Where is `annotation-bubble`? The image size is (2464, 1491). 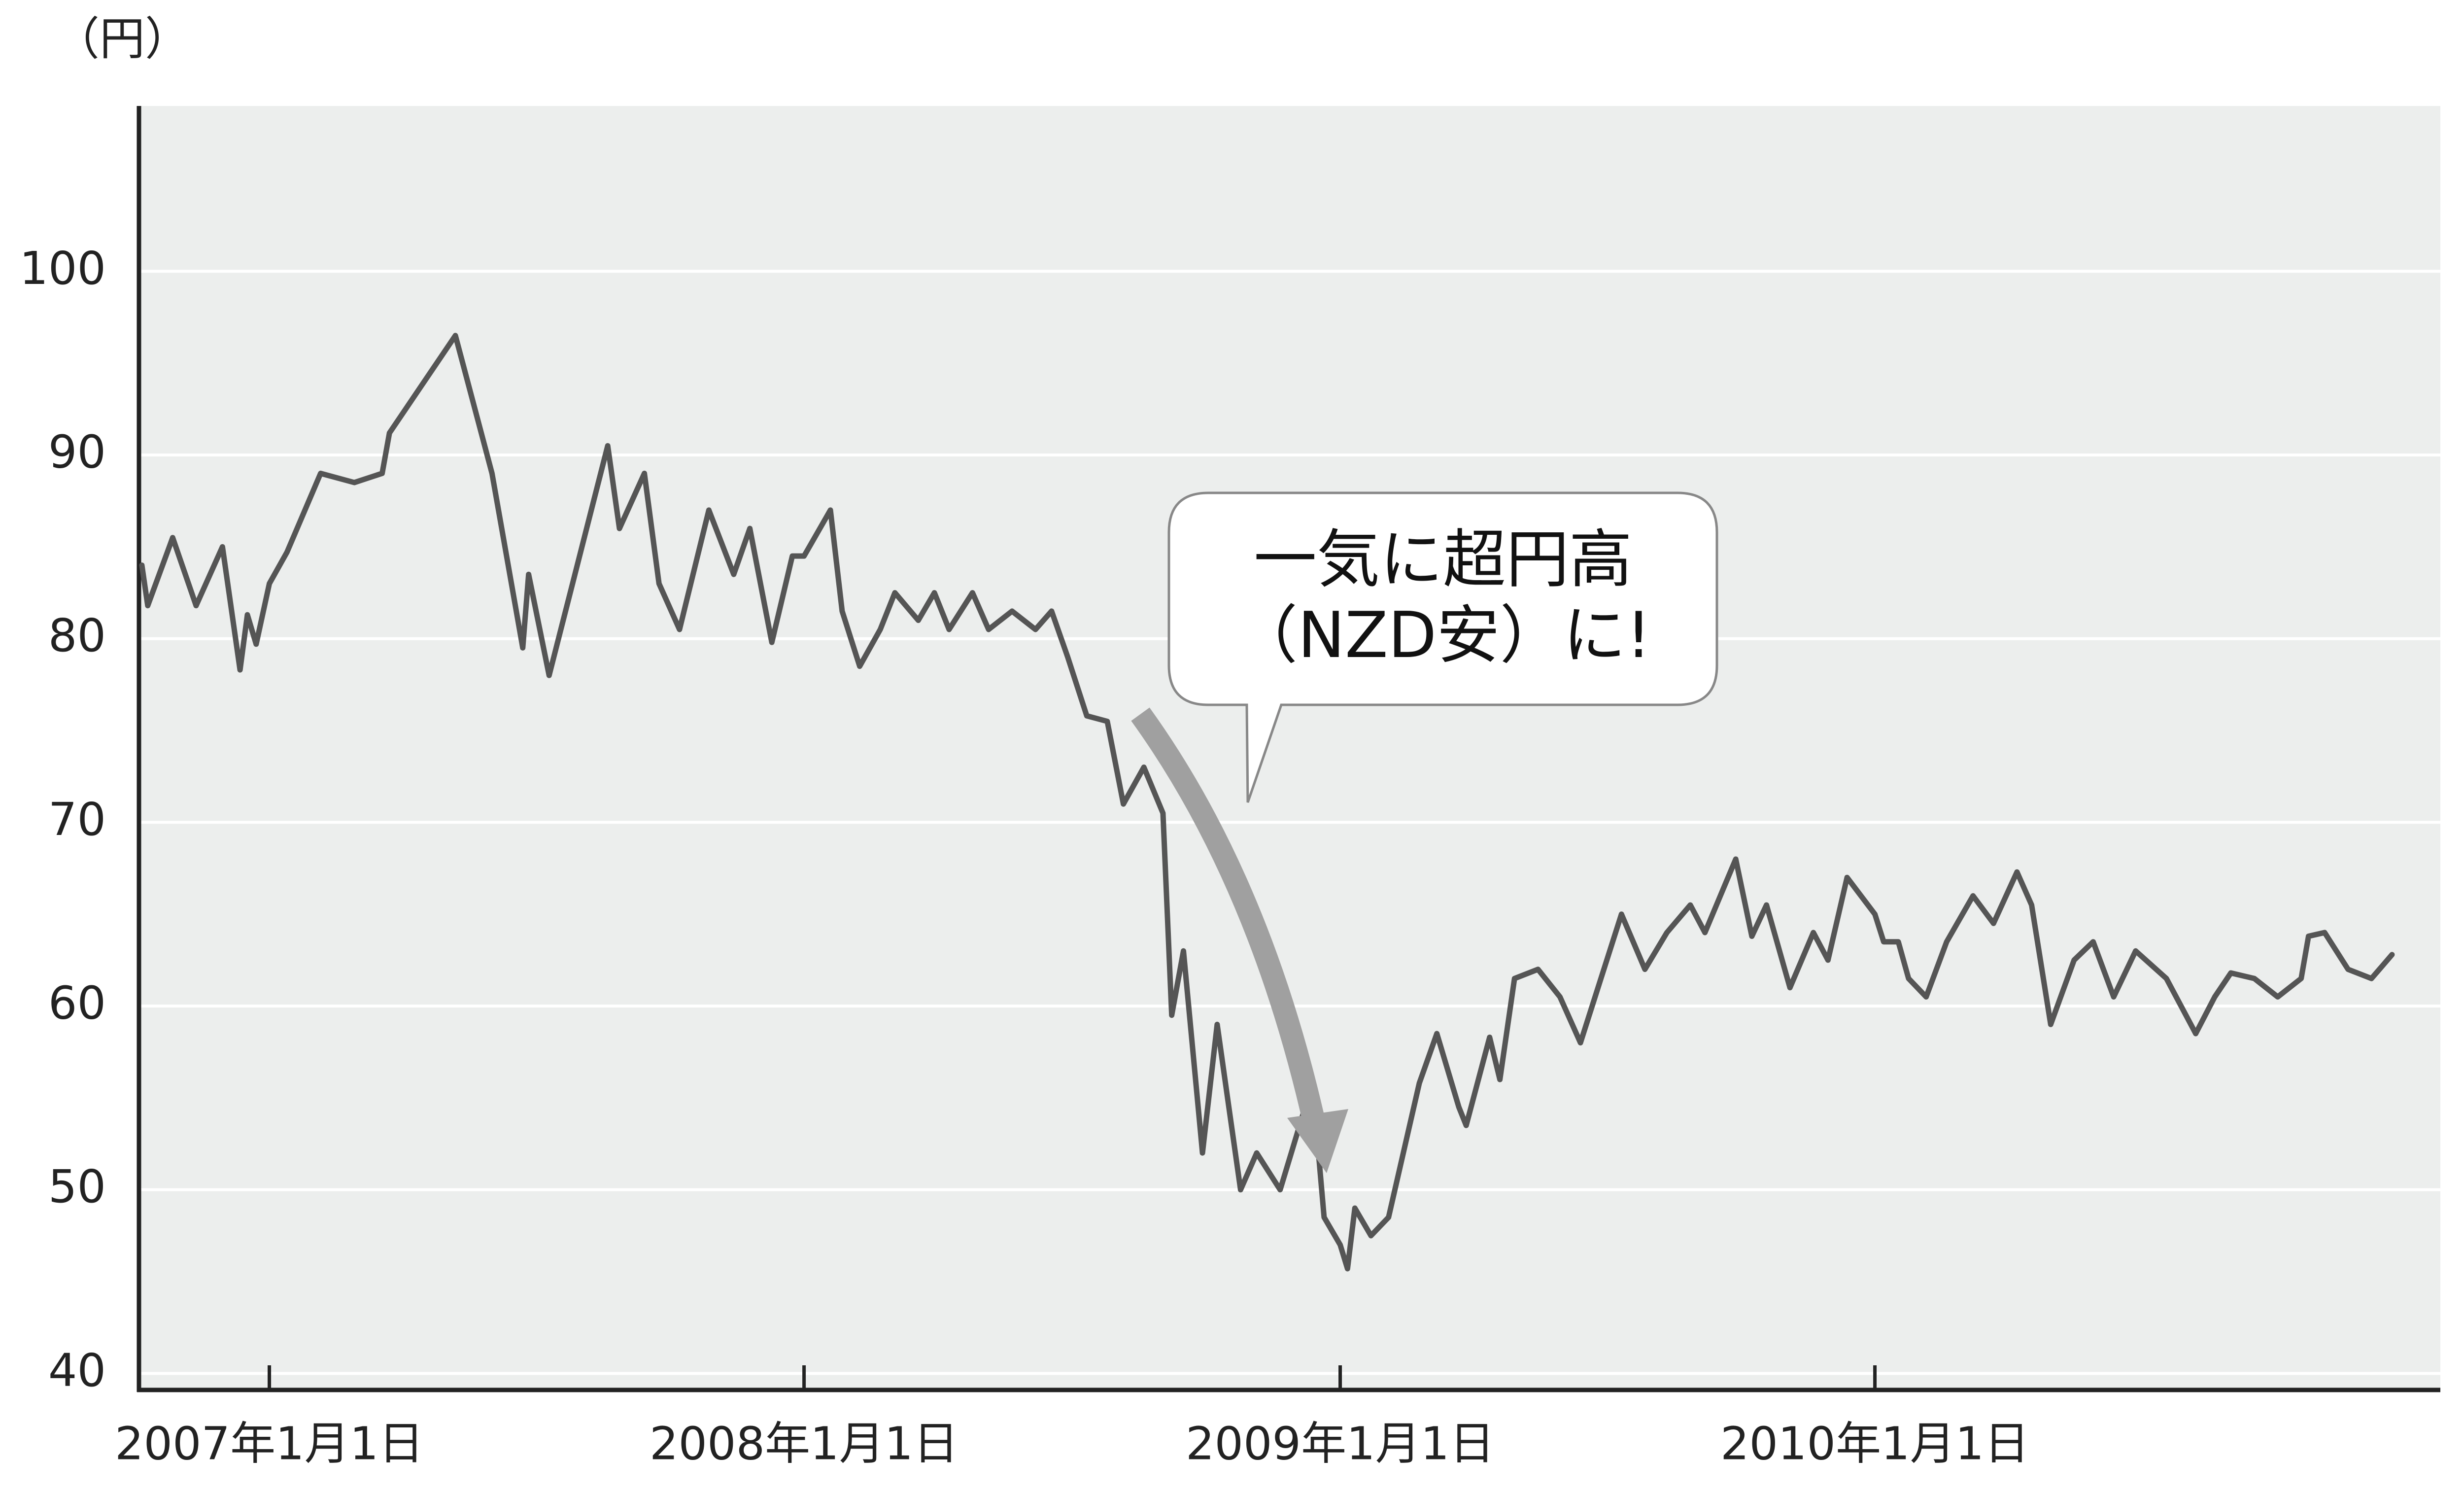 annotation-bubble is located at coordinates (1442, 647).